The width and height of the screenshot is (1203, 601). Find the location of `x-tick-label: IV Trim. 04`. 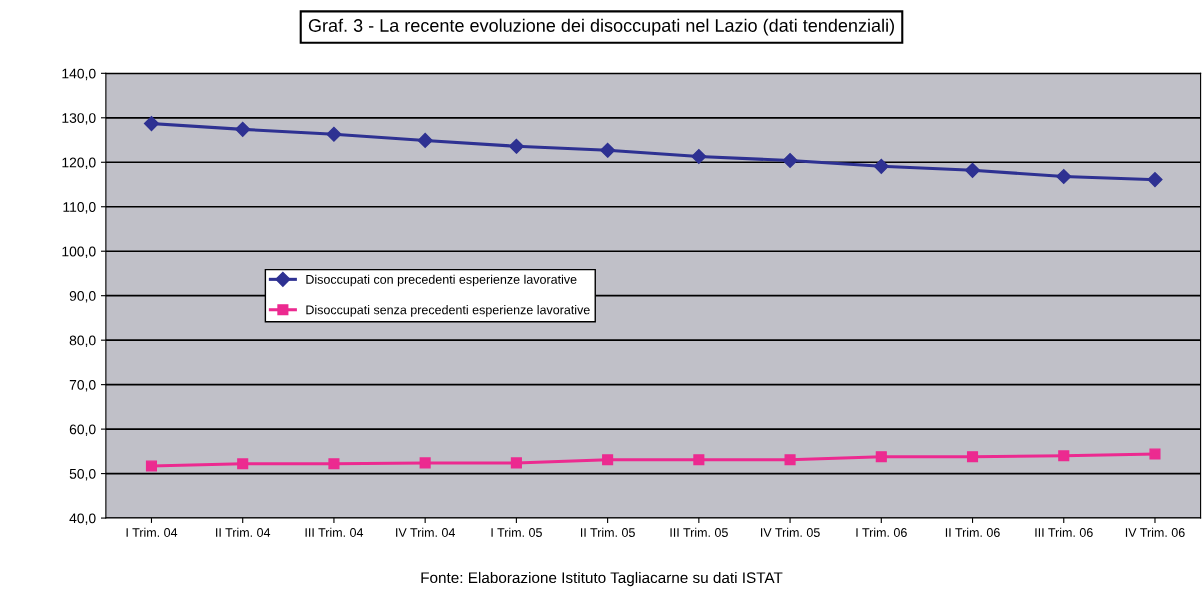

x-tick-label: IV Trim. 04 is located at coordinates (426, 532).